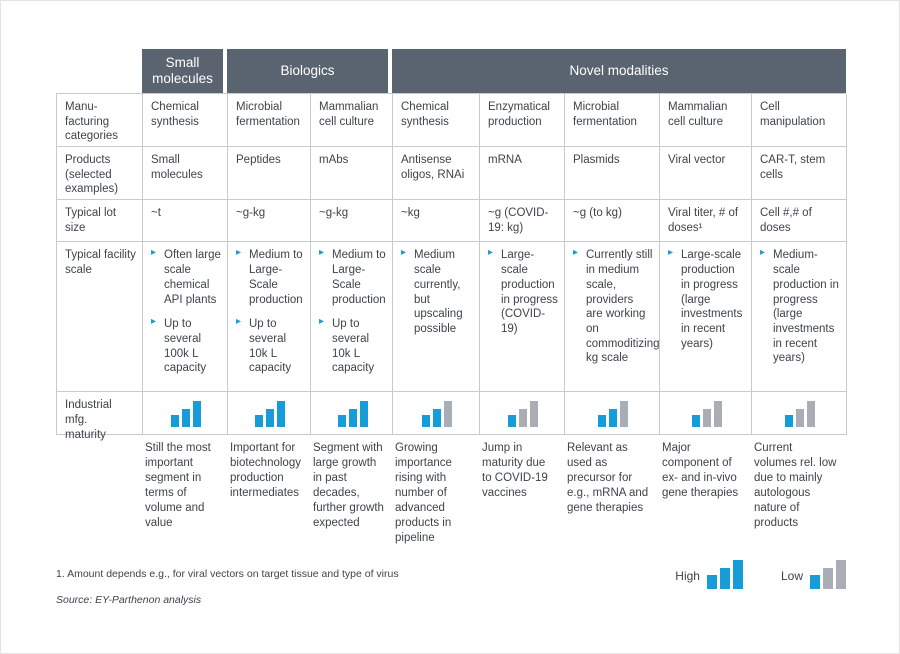 Image resolution: width=900 pixels, height=654 pixels. Describe the element at coordinates (100, 221) in the screenshot. I see `row-label-lot-size: Typical lot size` at that location.